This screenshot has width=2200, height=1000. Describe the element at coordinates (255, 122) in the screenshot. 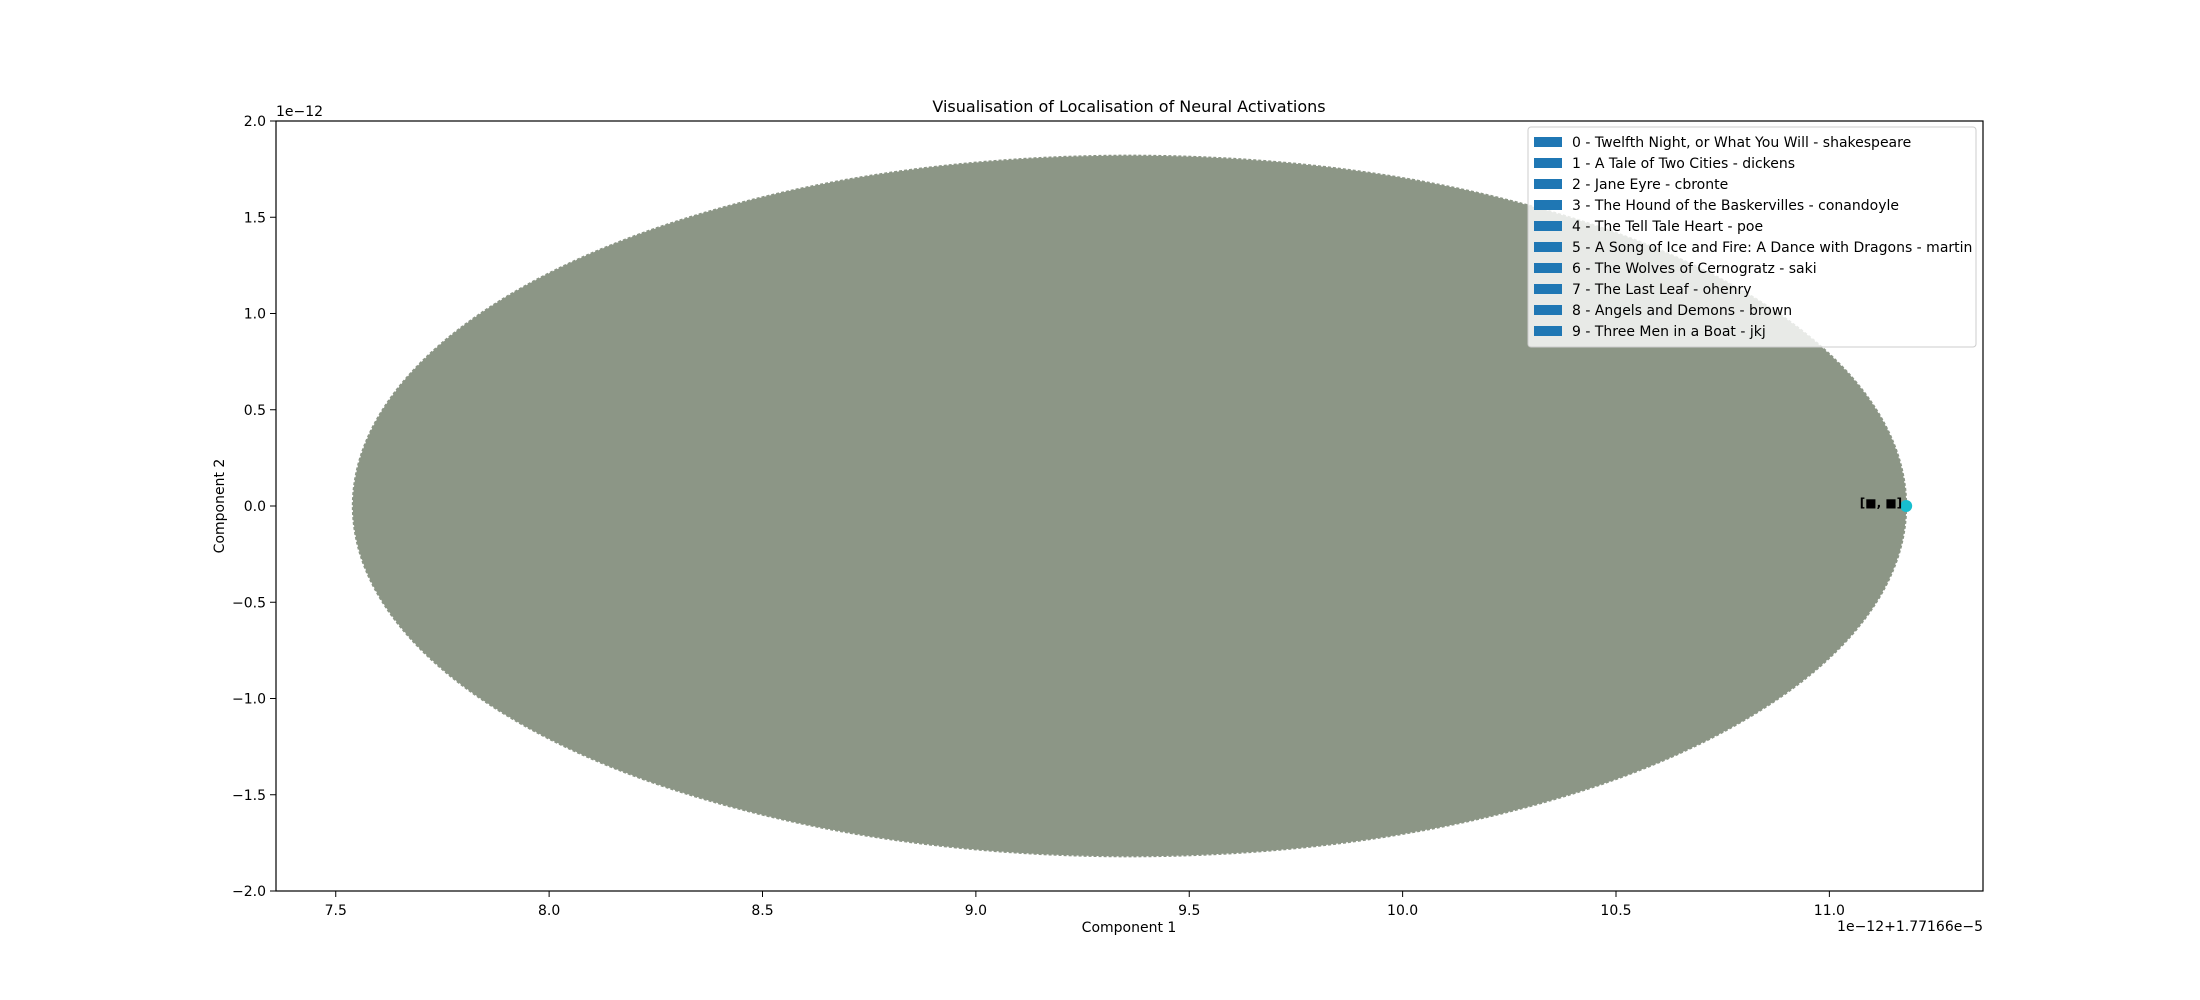

I see `y-tick-label-8: 2.0` at that location.